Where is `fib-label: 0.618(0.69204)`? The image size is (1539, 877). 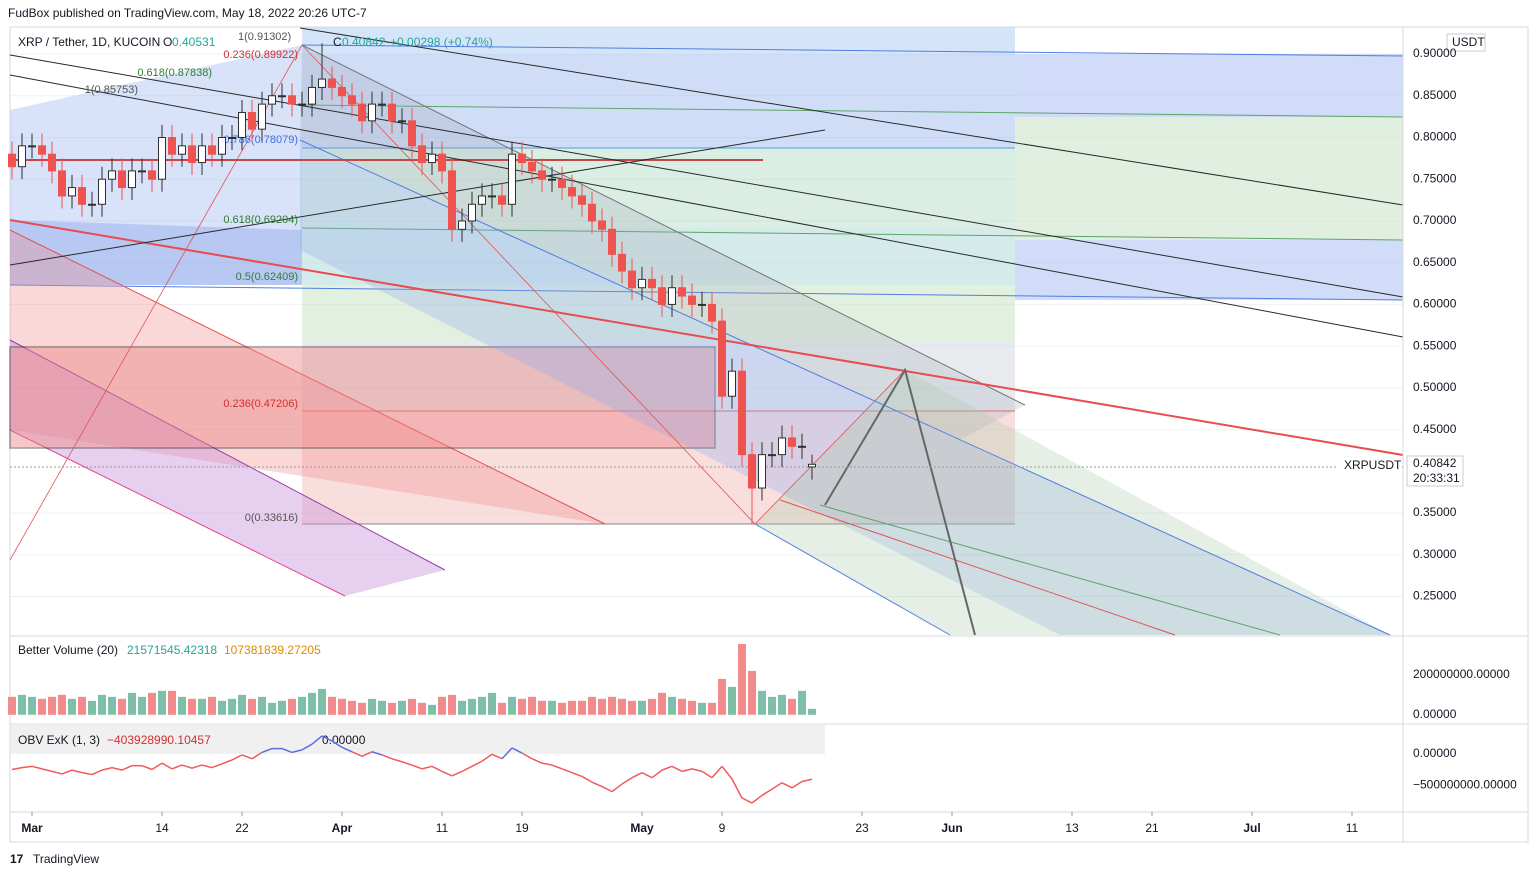 fib-label: 0.618(0.69204) is located at coordinates (260, 220).